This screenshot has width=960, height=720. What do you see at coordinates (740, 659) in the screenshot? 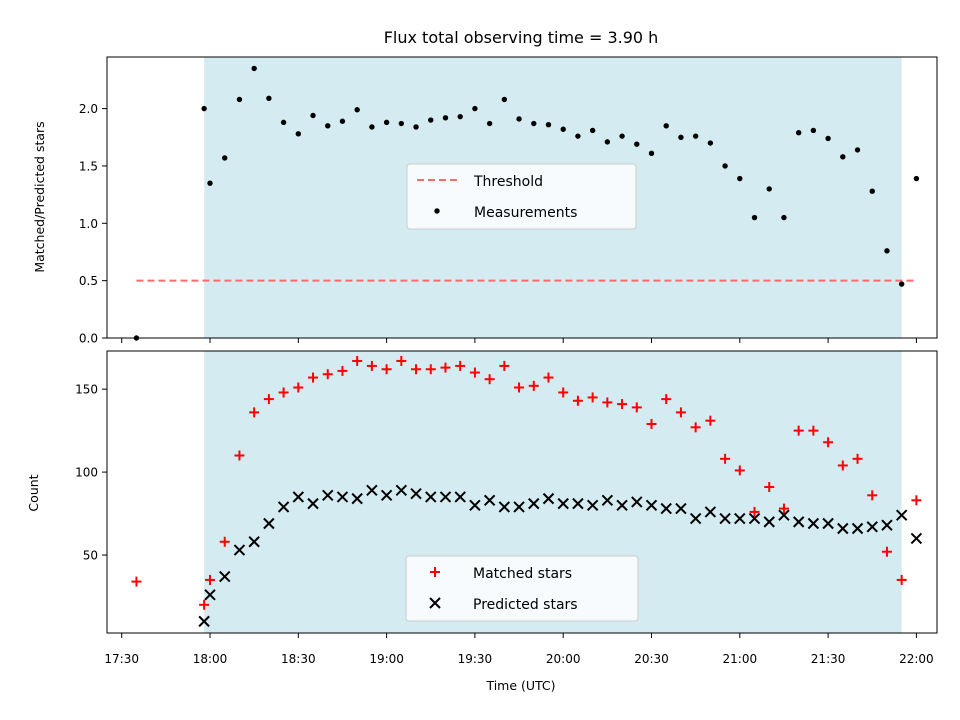
I see `x-tick-label: 21:00` at bounding box center [740, 659].